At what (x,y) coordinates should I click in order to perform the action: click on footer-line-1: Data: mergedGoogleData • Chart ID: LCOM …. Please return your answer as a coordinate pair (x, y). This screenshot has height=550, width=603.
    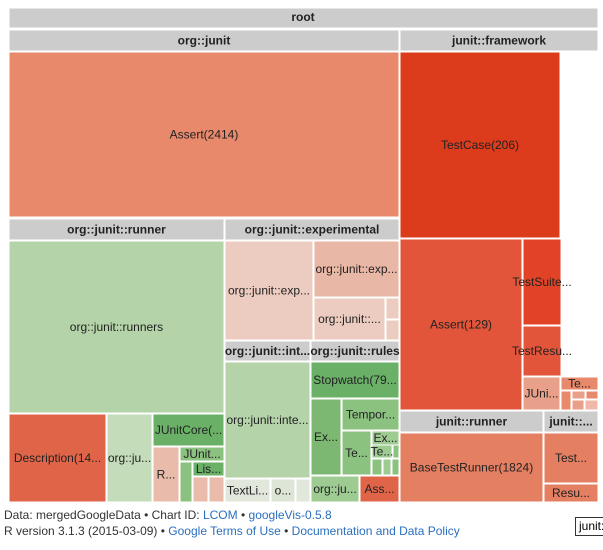
    Looking at the image, I should click on (168, 515).